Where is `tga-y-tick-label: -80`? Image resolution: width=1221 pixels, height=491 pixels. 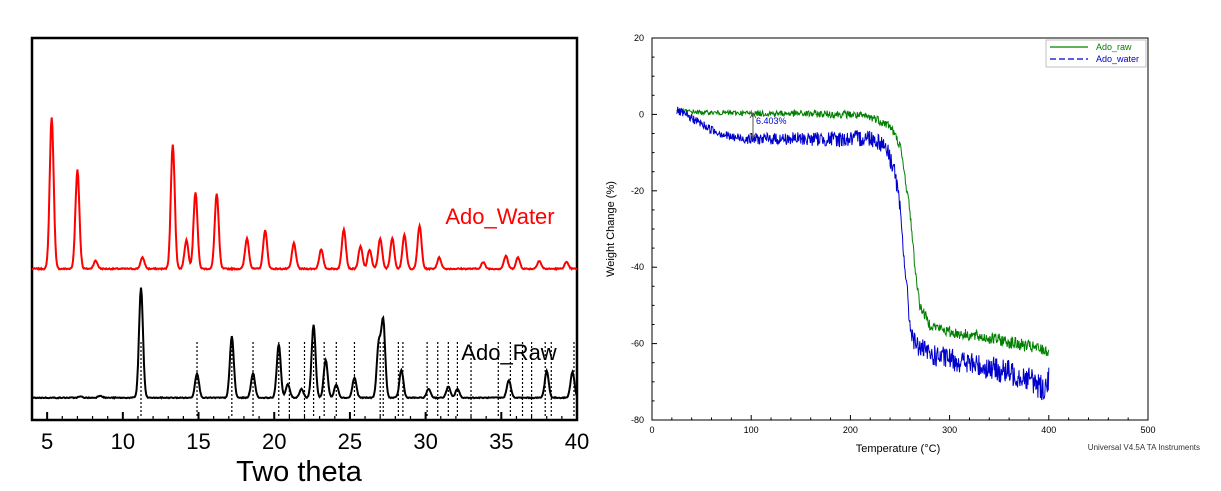 tga-y-tick-label: -80 is located at coordinates (637, 420).